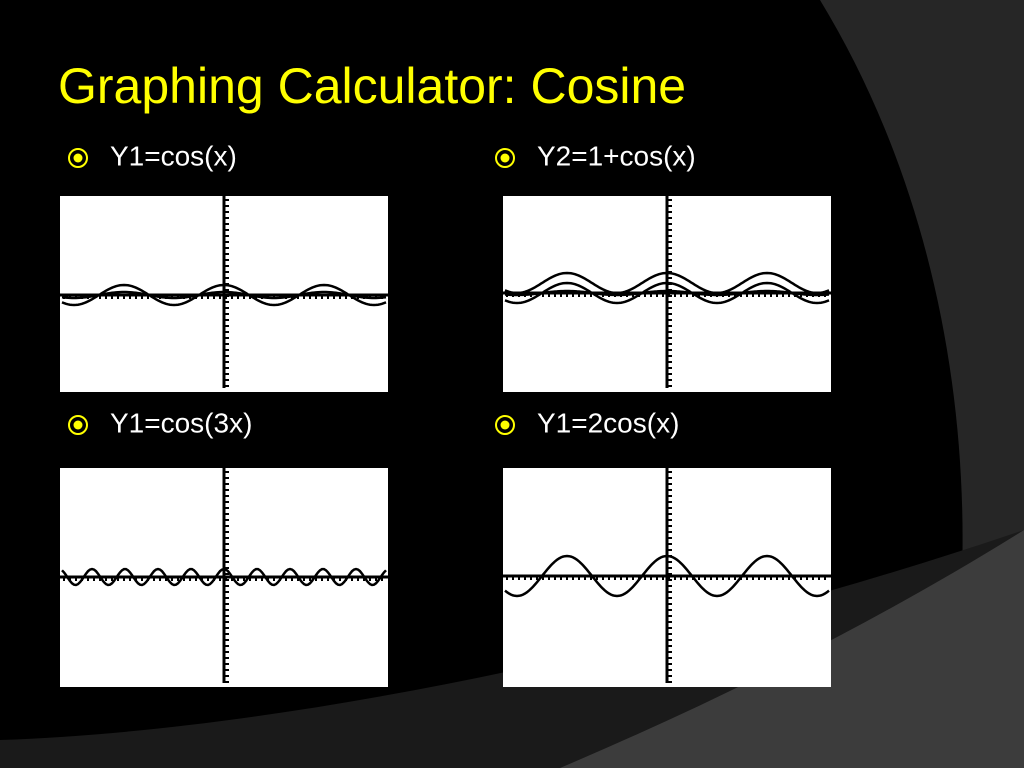 Image resolution: width=1024 pixels, height=768 pixels. I want to click on item-label: Y2=1+cos(x), so click(616, 155).